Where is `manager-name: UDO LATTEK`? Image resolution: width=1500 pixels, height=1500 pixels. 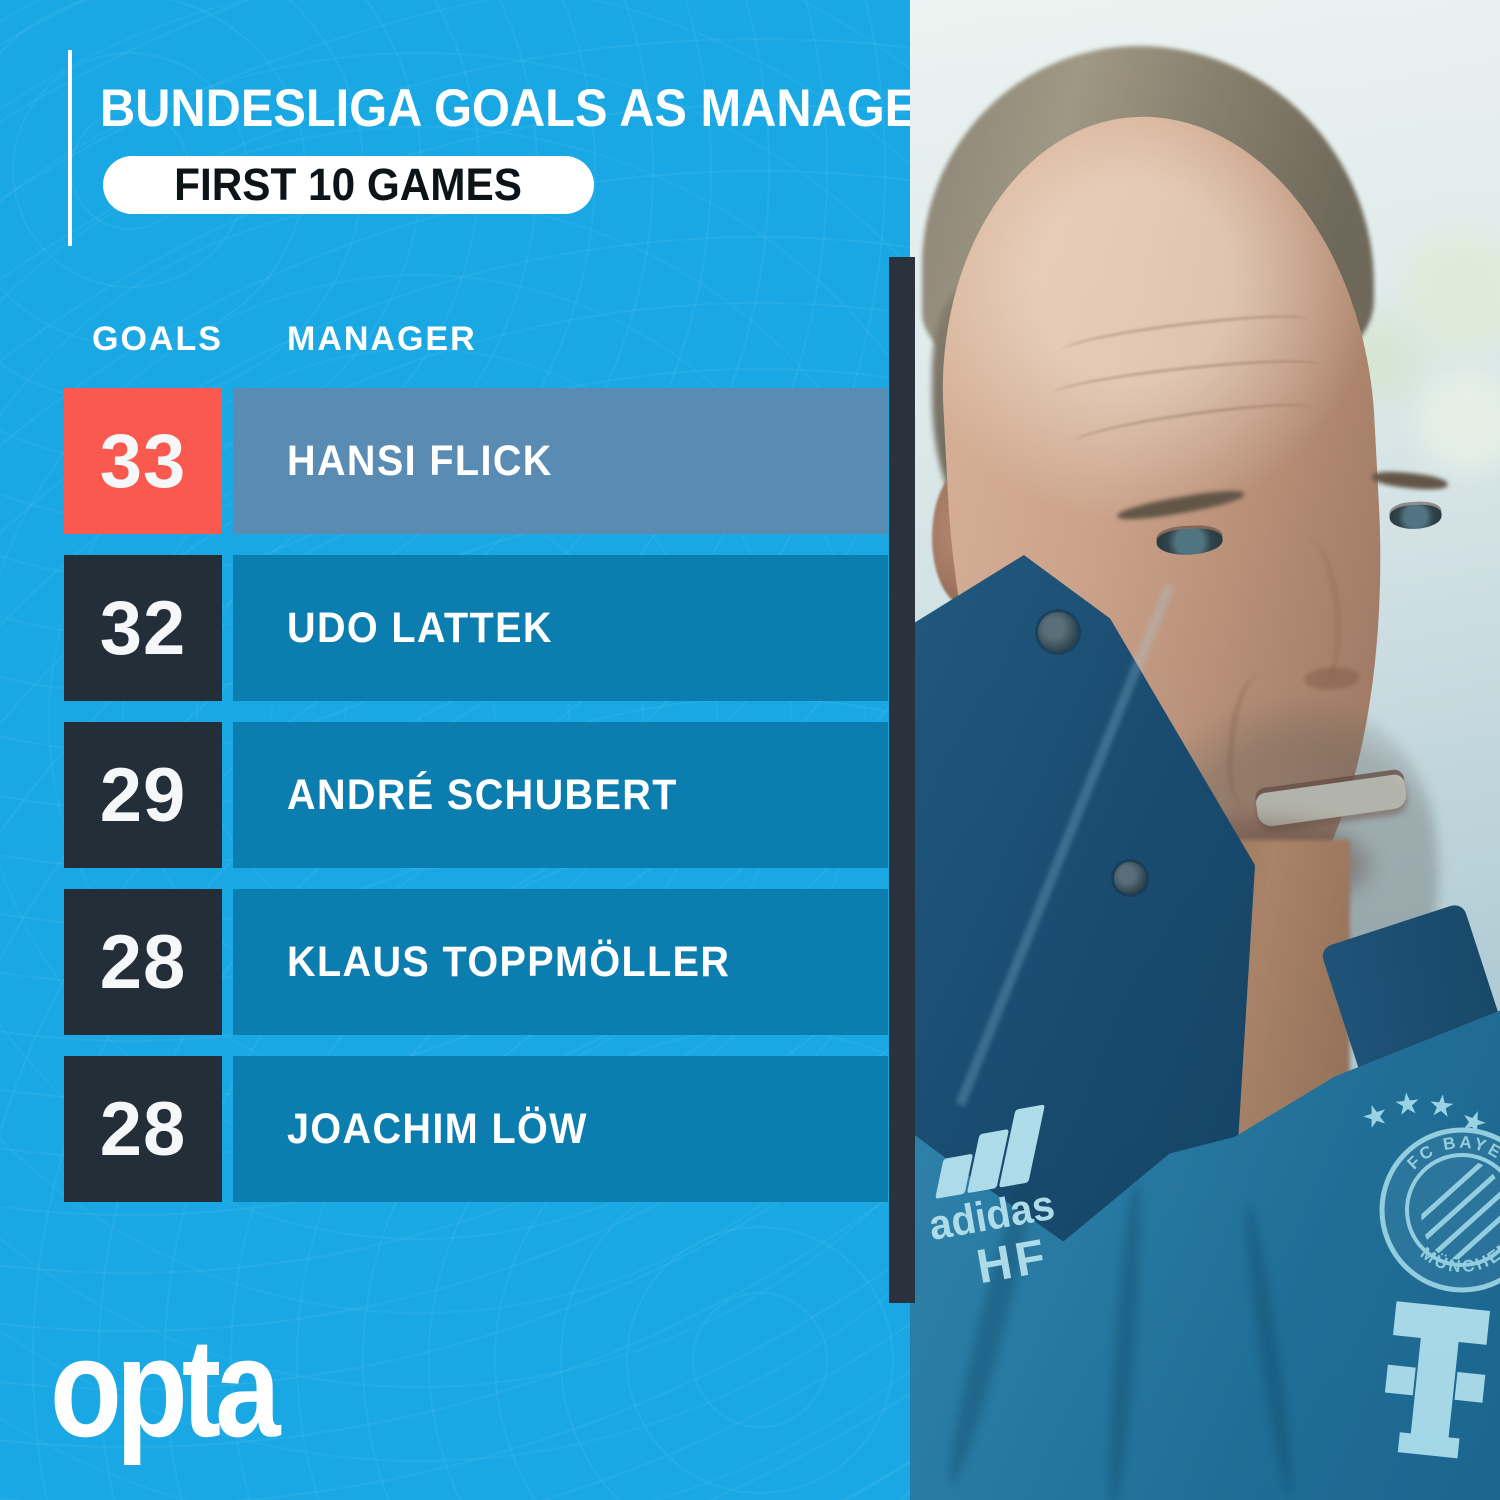
manager-name: UDO LATTEK is located at coordinates (420, 627).